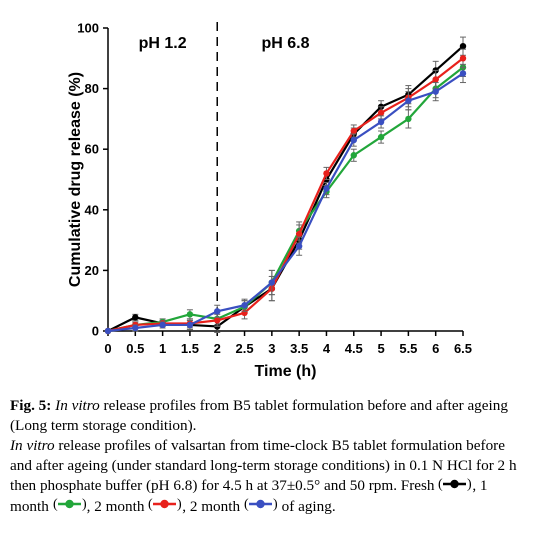 The image size is (536, 551). Describe the element at coordinates (286, 371) in the screenshot. I see `x-axis-title: Time (h)` at that location.